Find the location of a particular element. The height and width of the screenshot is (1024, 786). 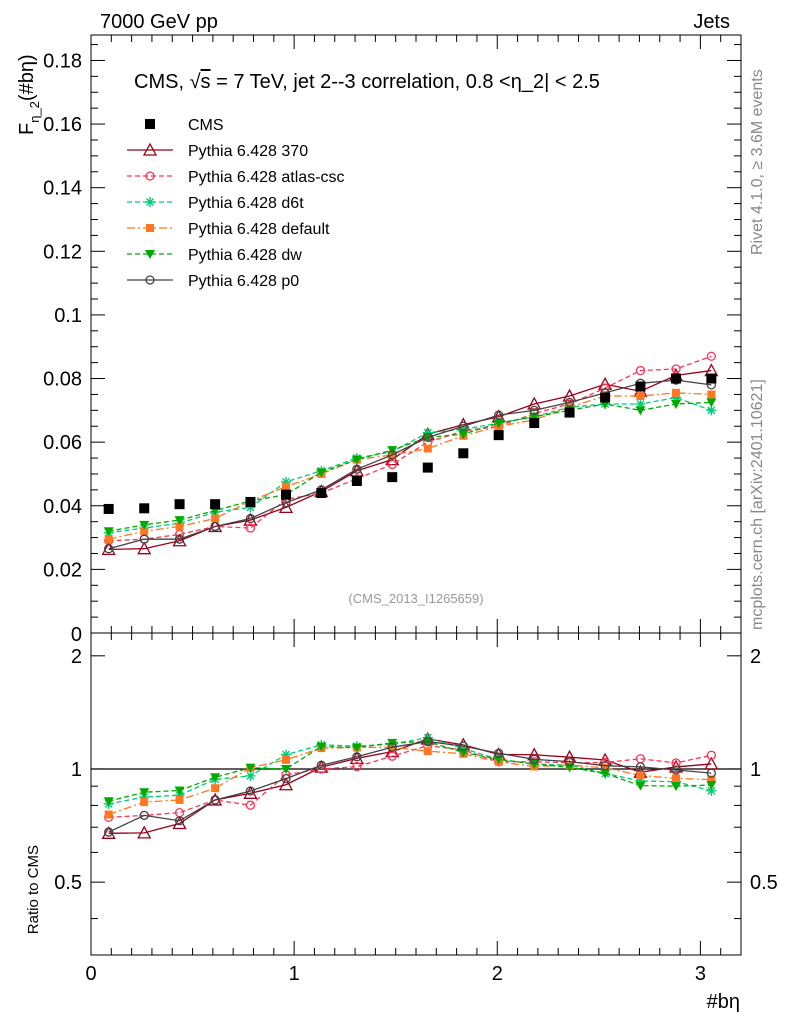

legend-marker-cms is located at coordinates (150, 124).